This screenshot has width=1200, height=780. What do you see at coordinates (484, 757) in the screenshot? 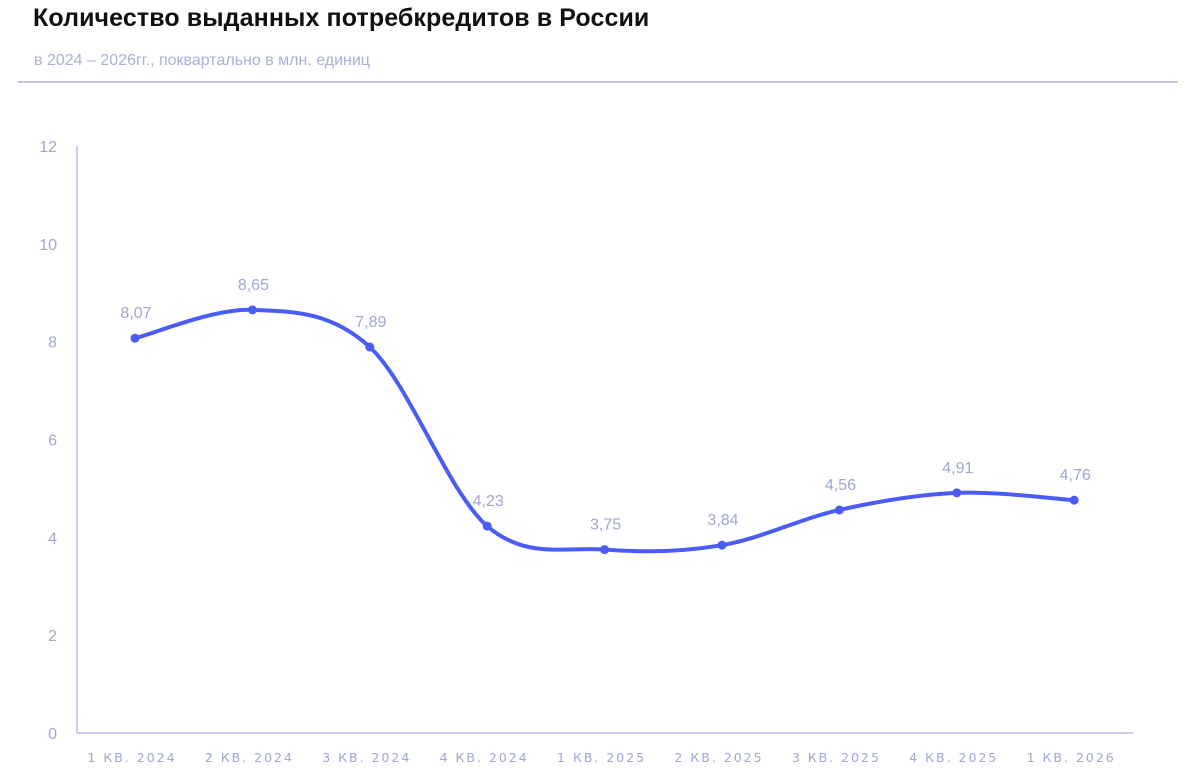
I see `x-tick-label: 4 КВ. 2024` at bounding box center [484, 757].